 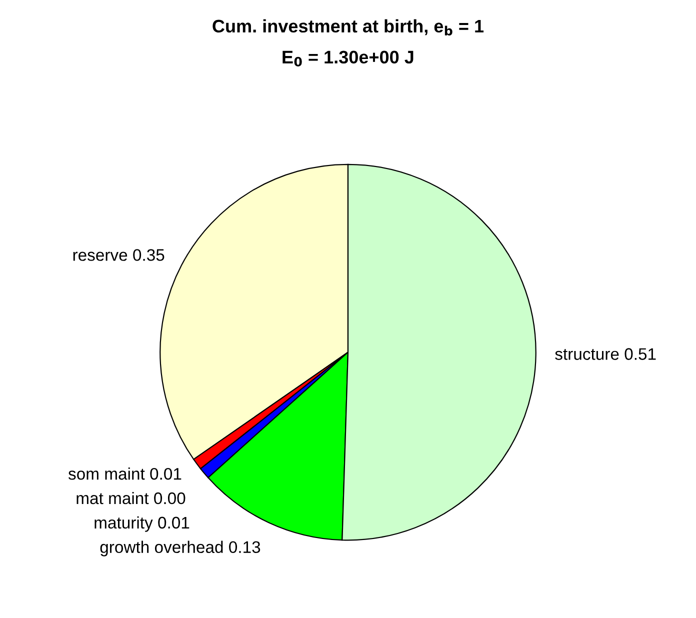 What do you see at coordinates (348, 58) in the screenshot?
I see `chart-subtitle: E$_{0}$ = 1.30e+00 J` at bounding box center [348, 58].